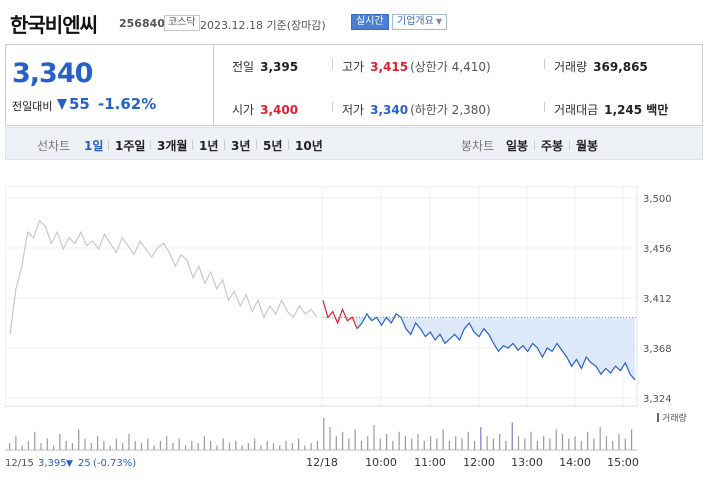  What do you see at coordinates (263, 25) in the screenshot?
I see `reference-date: 2023.12.18 기준(장마감)` at bounding box center [263, 25].